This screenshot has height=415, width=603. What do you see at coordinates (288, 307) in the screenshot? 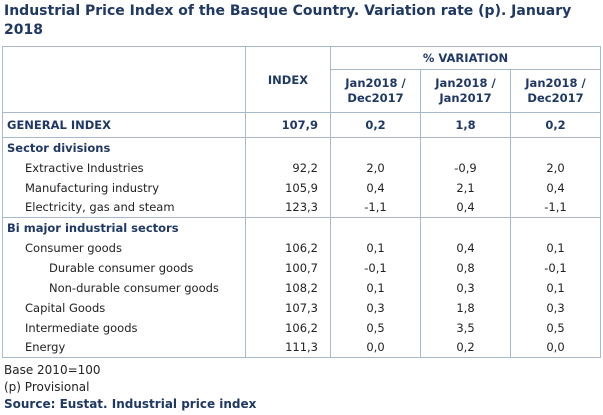
I see `index-value: 107,3` at bounding box center [288, 307].